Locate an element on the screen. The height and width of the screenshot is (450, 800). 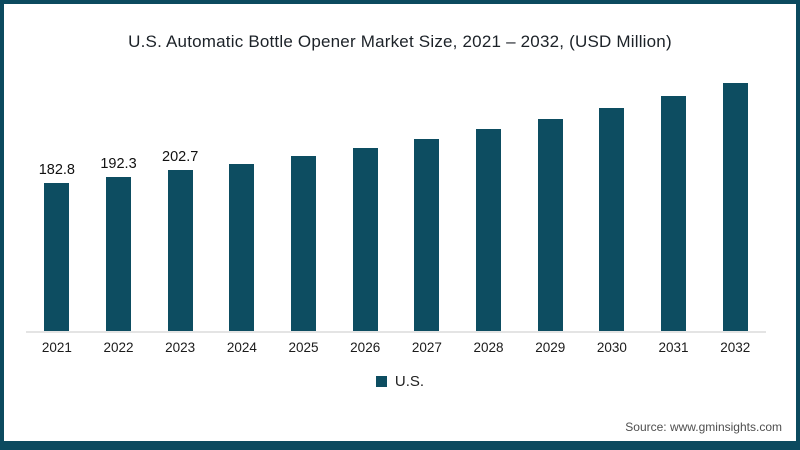
bar-2031 is located at coordinates (674, 213).